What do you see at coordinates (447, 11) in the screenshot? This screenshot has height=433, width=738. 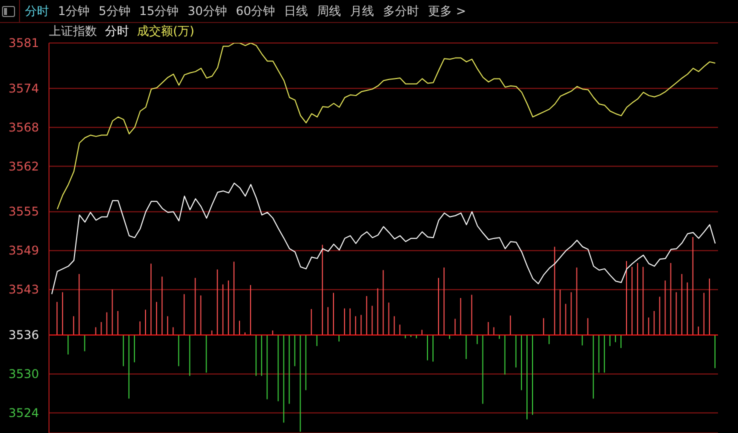 I see `text: 更多 >` at bounding box center [447, 11].